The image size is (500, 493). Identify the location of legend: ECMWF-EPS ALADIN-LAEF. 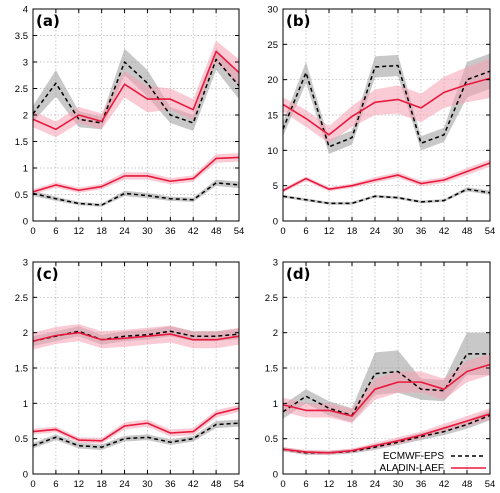
(433, 462).